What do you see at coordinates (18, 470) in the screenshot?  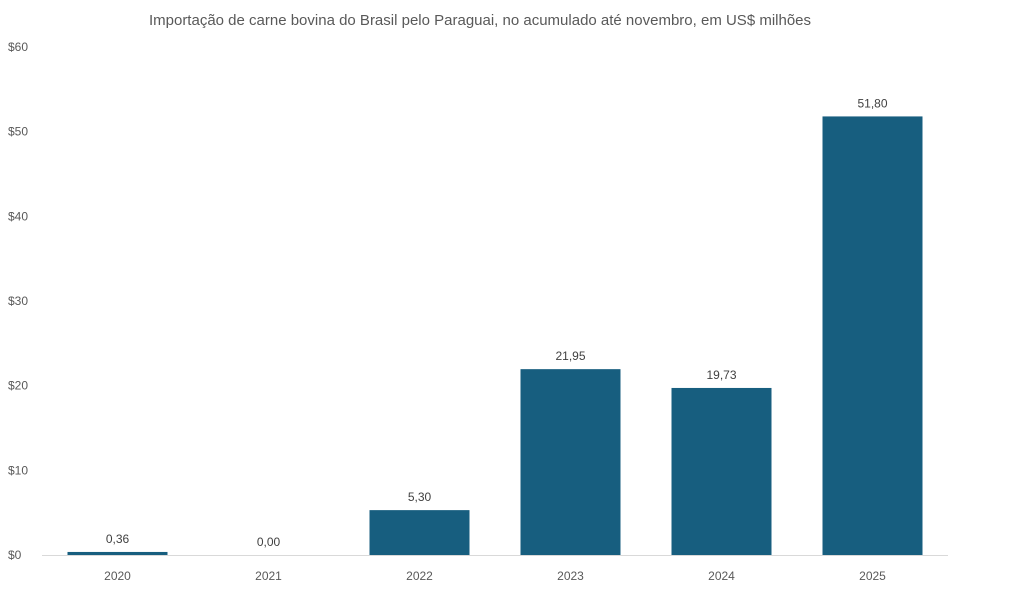 I see `y-tick-label: $10` at bounding box center [18, 470].